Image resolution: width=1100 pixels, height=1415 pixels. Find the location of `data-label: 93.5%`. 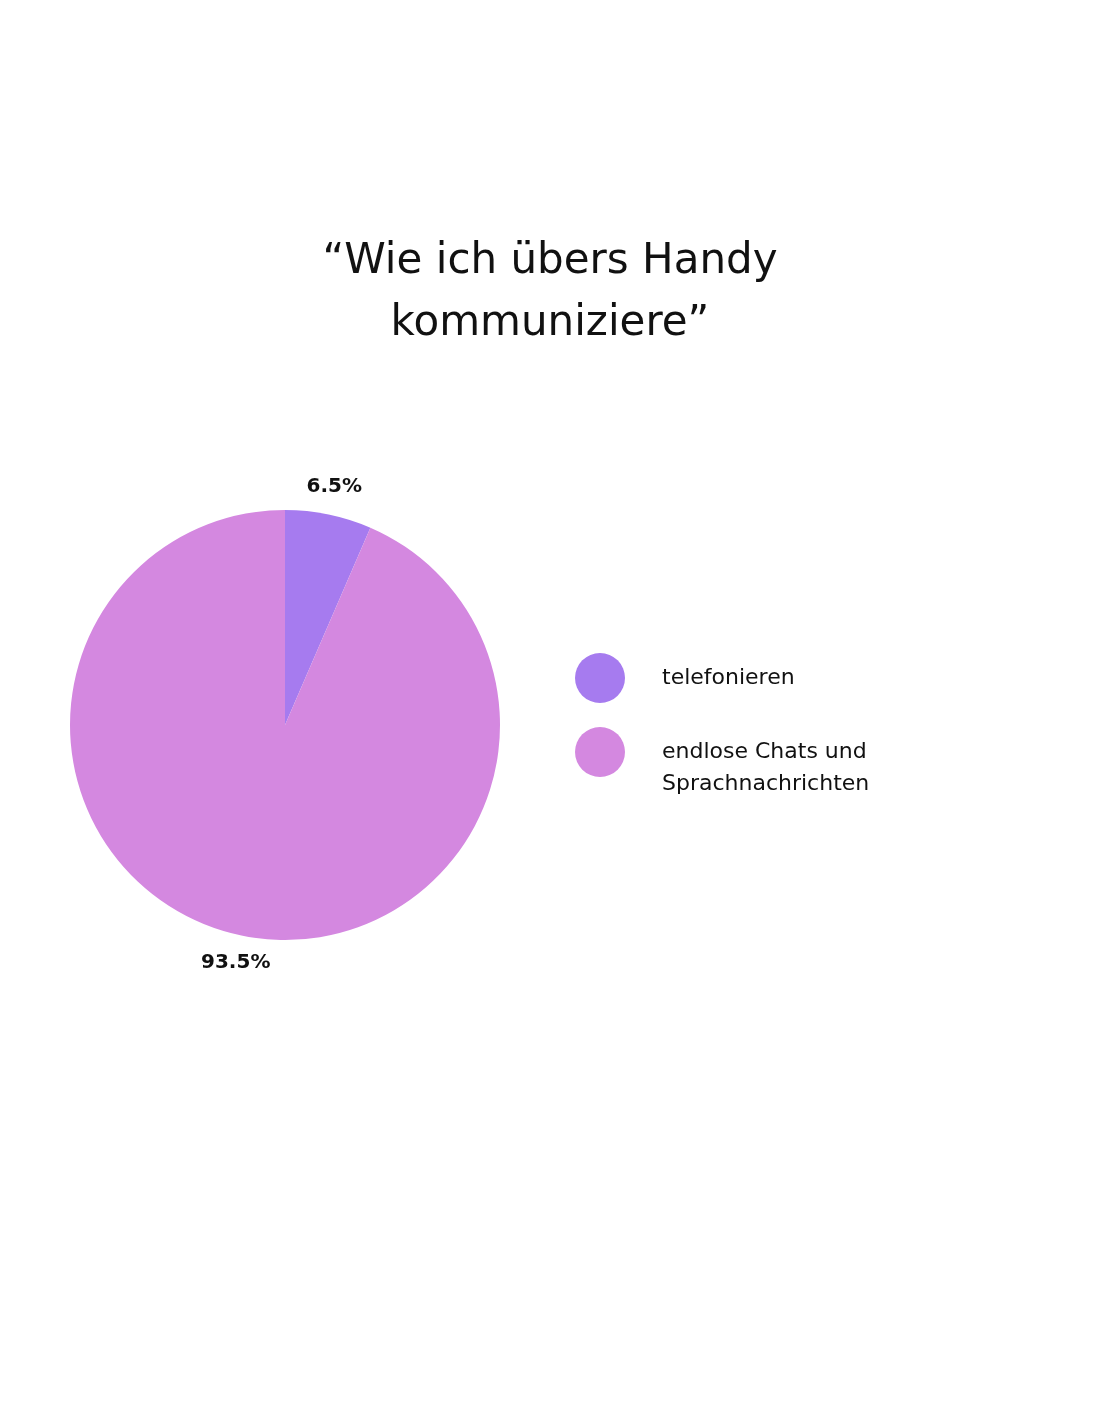

data-label: 93.5% is located at coordinates (236, 961).